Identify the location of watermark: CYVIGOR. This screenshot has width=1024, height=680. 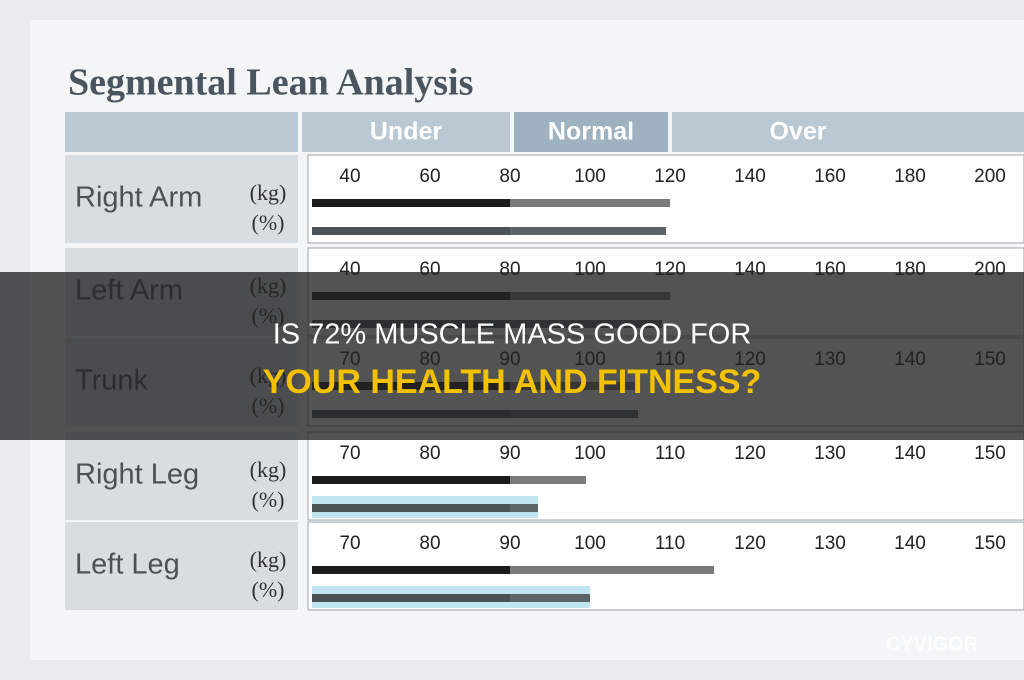
(932, 644).